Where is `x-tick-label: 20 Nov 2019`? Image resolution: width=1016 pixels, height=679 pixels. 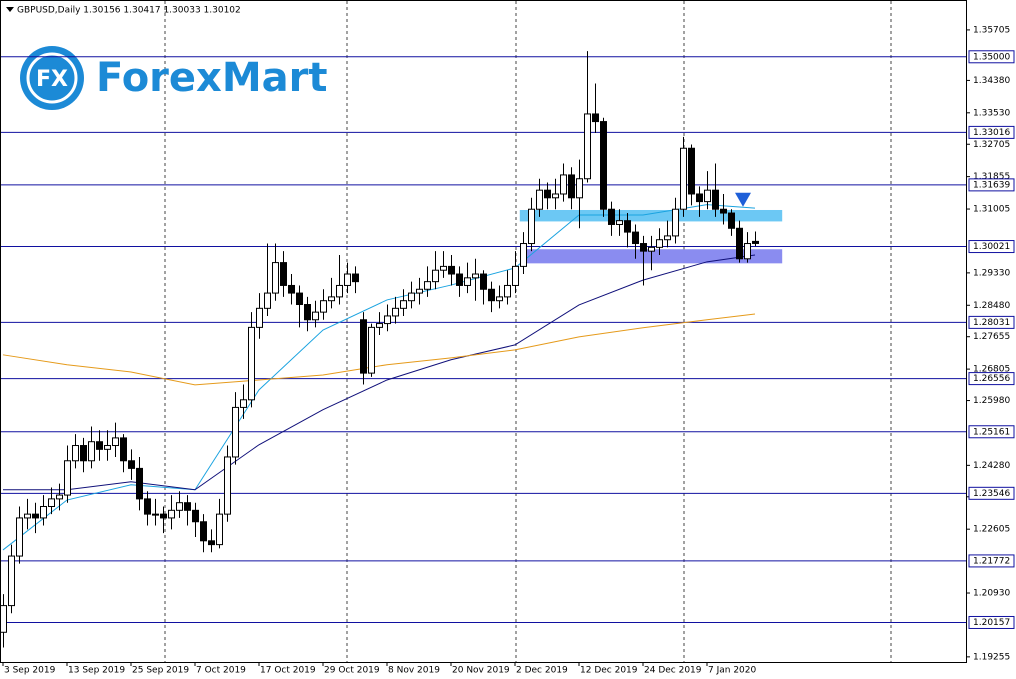
x-tick-label: 20 Nov 2019 is located at coordinates (481, 671).